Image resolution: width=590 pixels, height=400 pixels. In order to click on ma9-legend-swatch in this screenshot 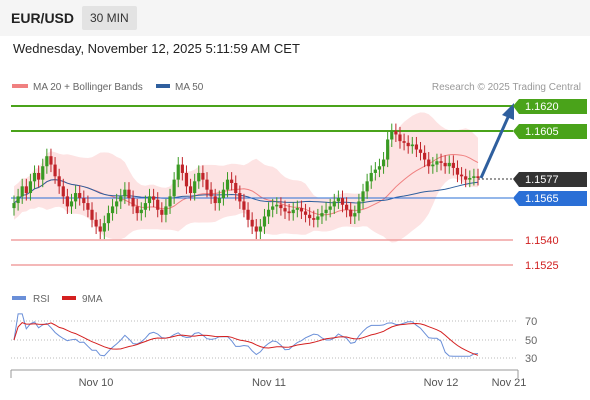, I will do `click(69, 298)`.